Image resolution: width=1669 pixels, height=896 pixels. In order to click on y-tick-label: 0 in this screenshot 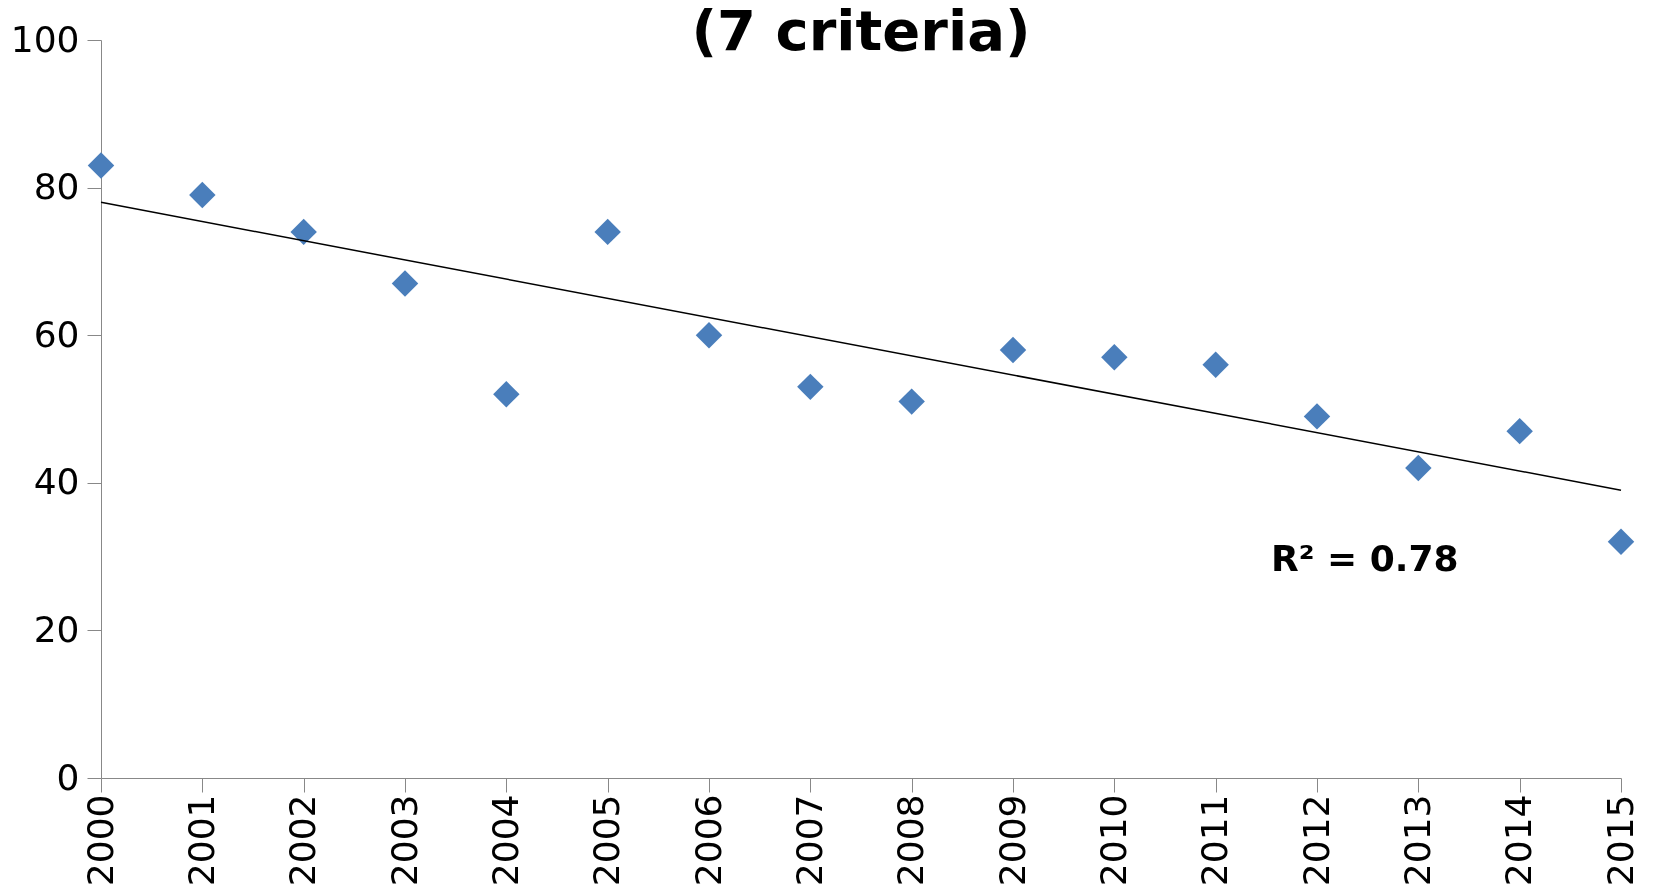, I will do `click(68, 777)`.